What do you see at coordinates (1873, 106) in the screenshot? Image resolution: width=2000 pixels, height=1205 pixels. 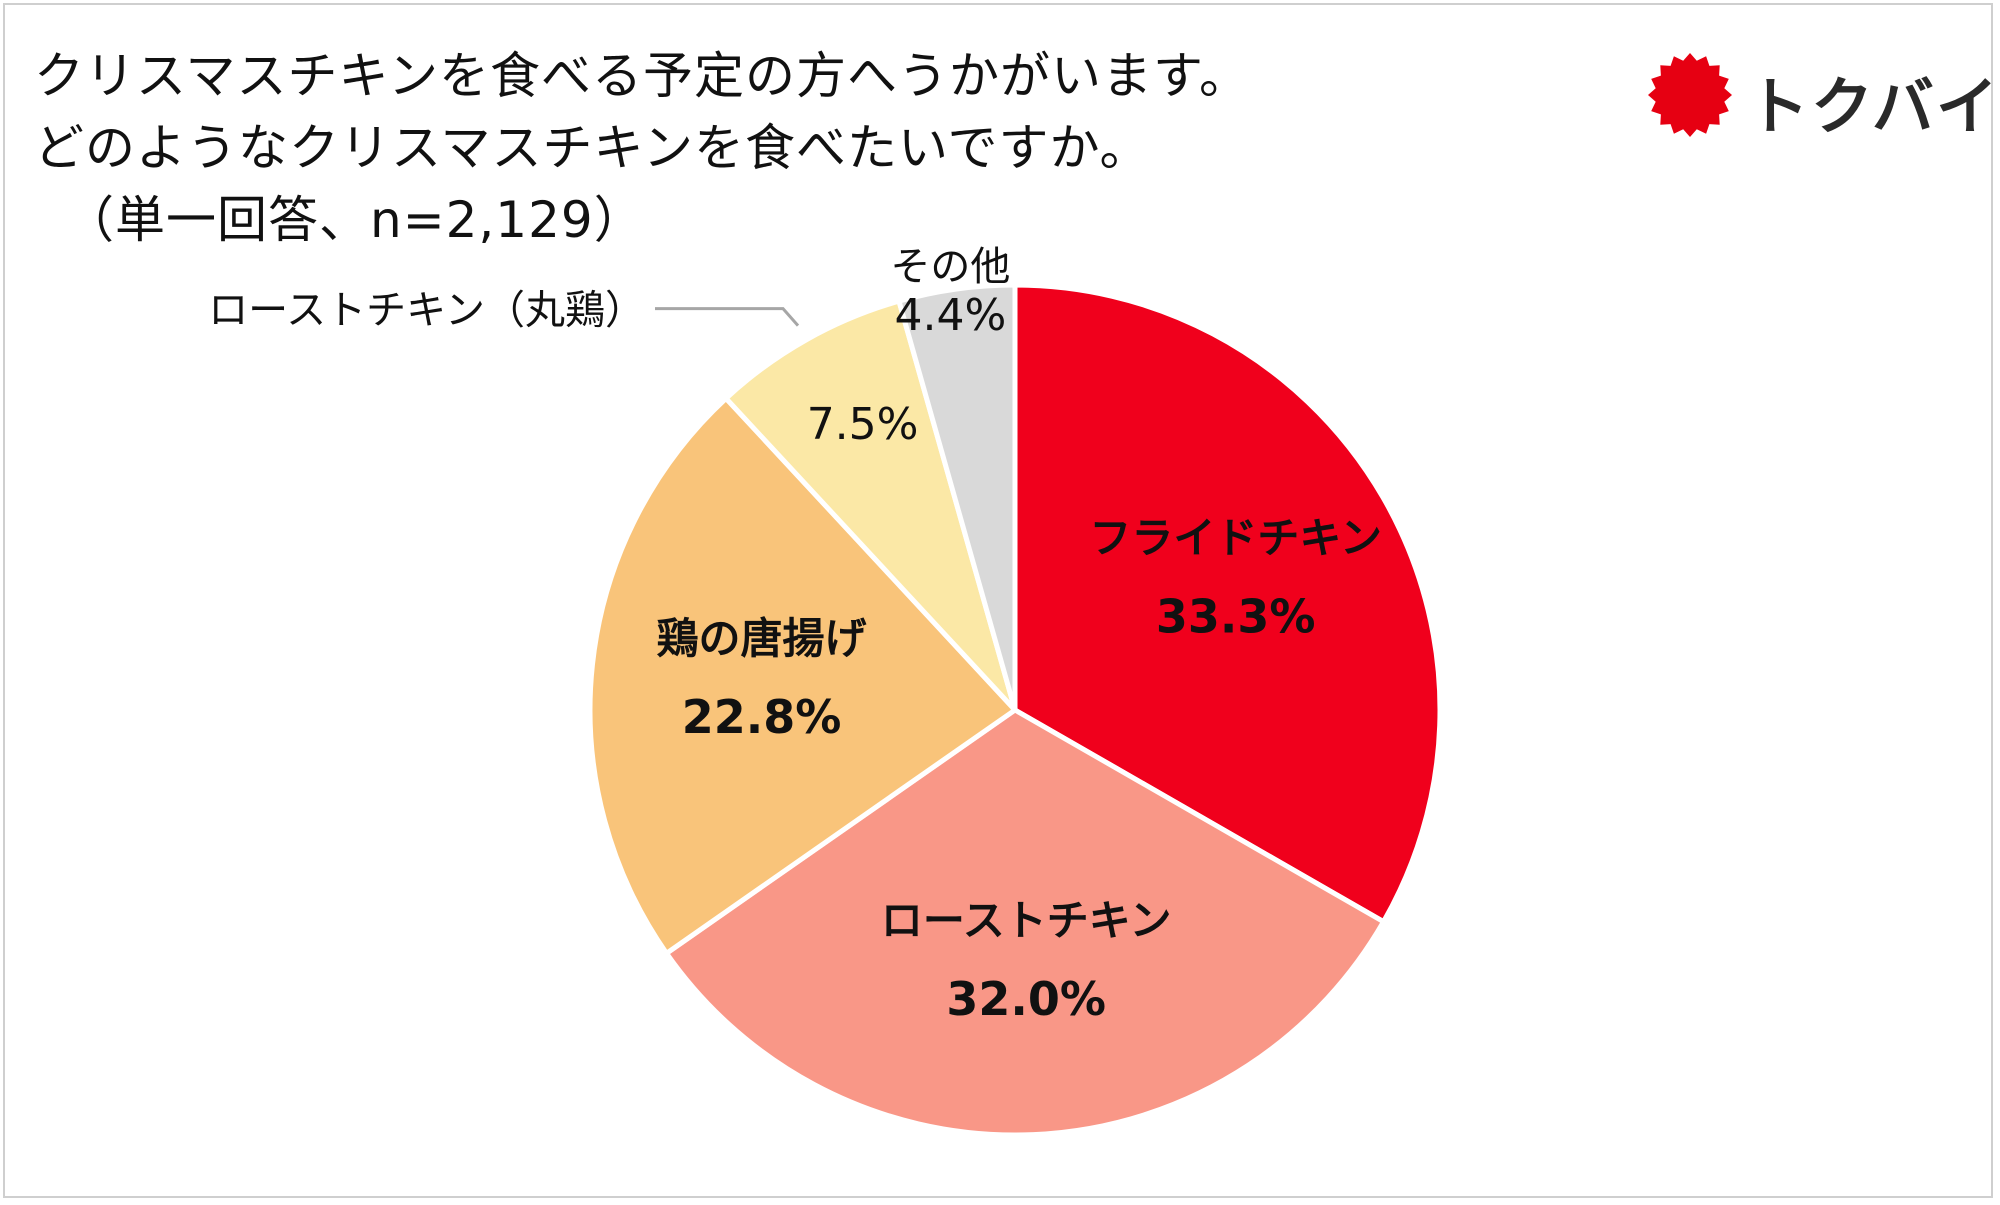 I see `logo-text: トクバイ` at bounding box center [1873, 106].